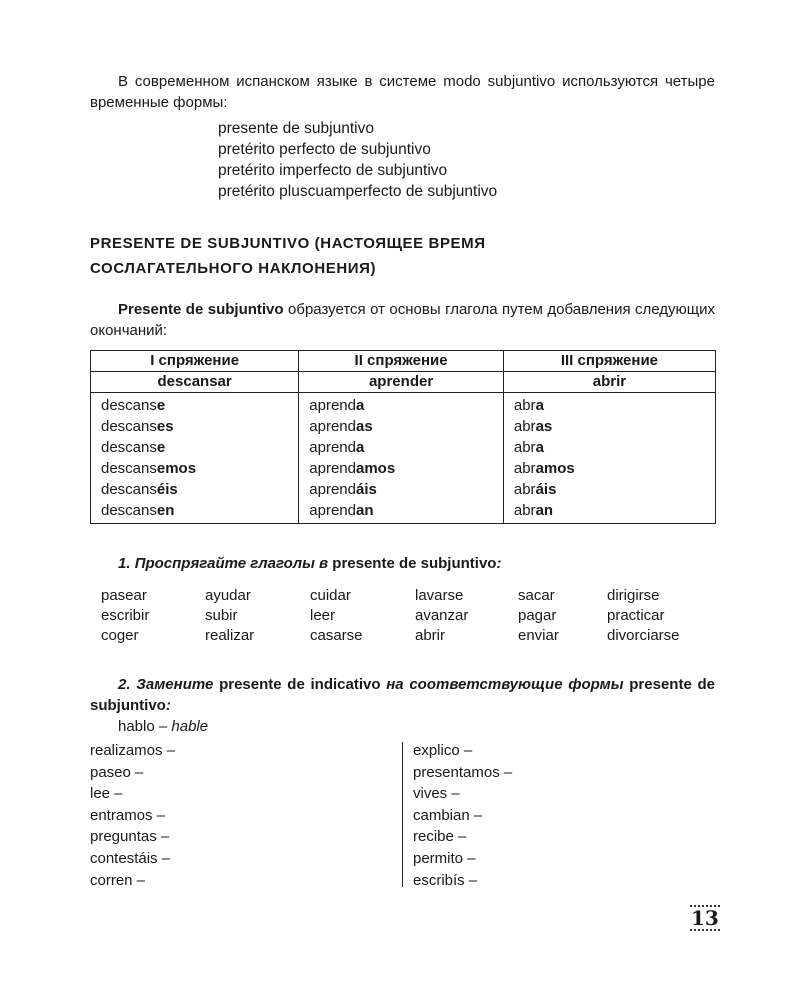 The image size is (800, 1000). I want to click on ending: emos, so click(176, 468).